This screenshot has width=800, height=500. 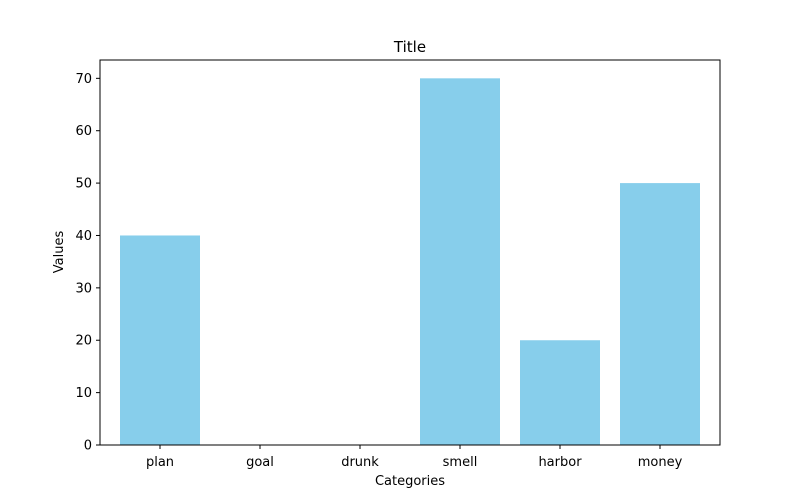 What do you see at coordinates (409, 47) in the screenshot?
I see `chart-title: Title` at bounding box center [409, 47].